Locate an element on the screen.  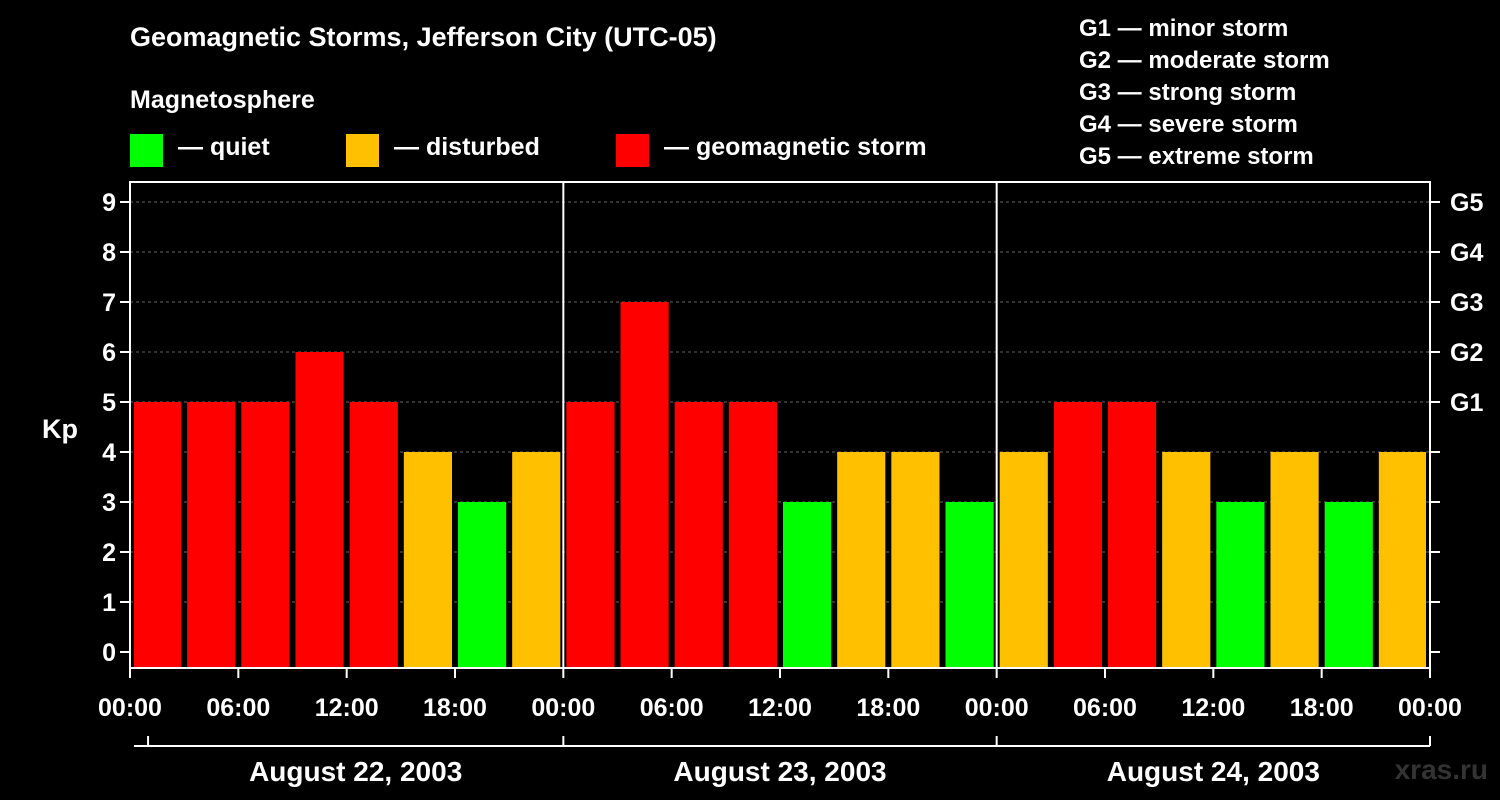
date-label: August 24, 2003 is located at coordinates (1213, 771).